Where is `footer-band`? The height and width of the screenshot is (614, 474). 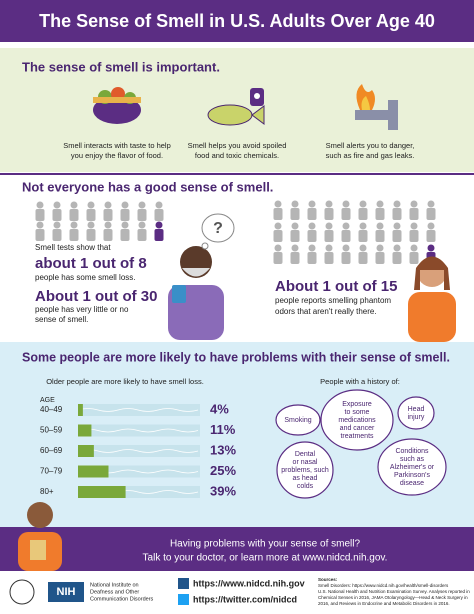 footer-band is located at coordinates (237, 549).